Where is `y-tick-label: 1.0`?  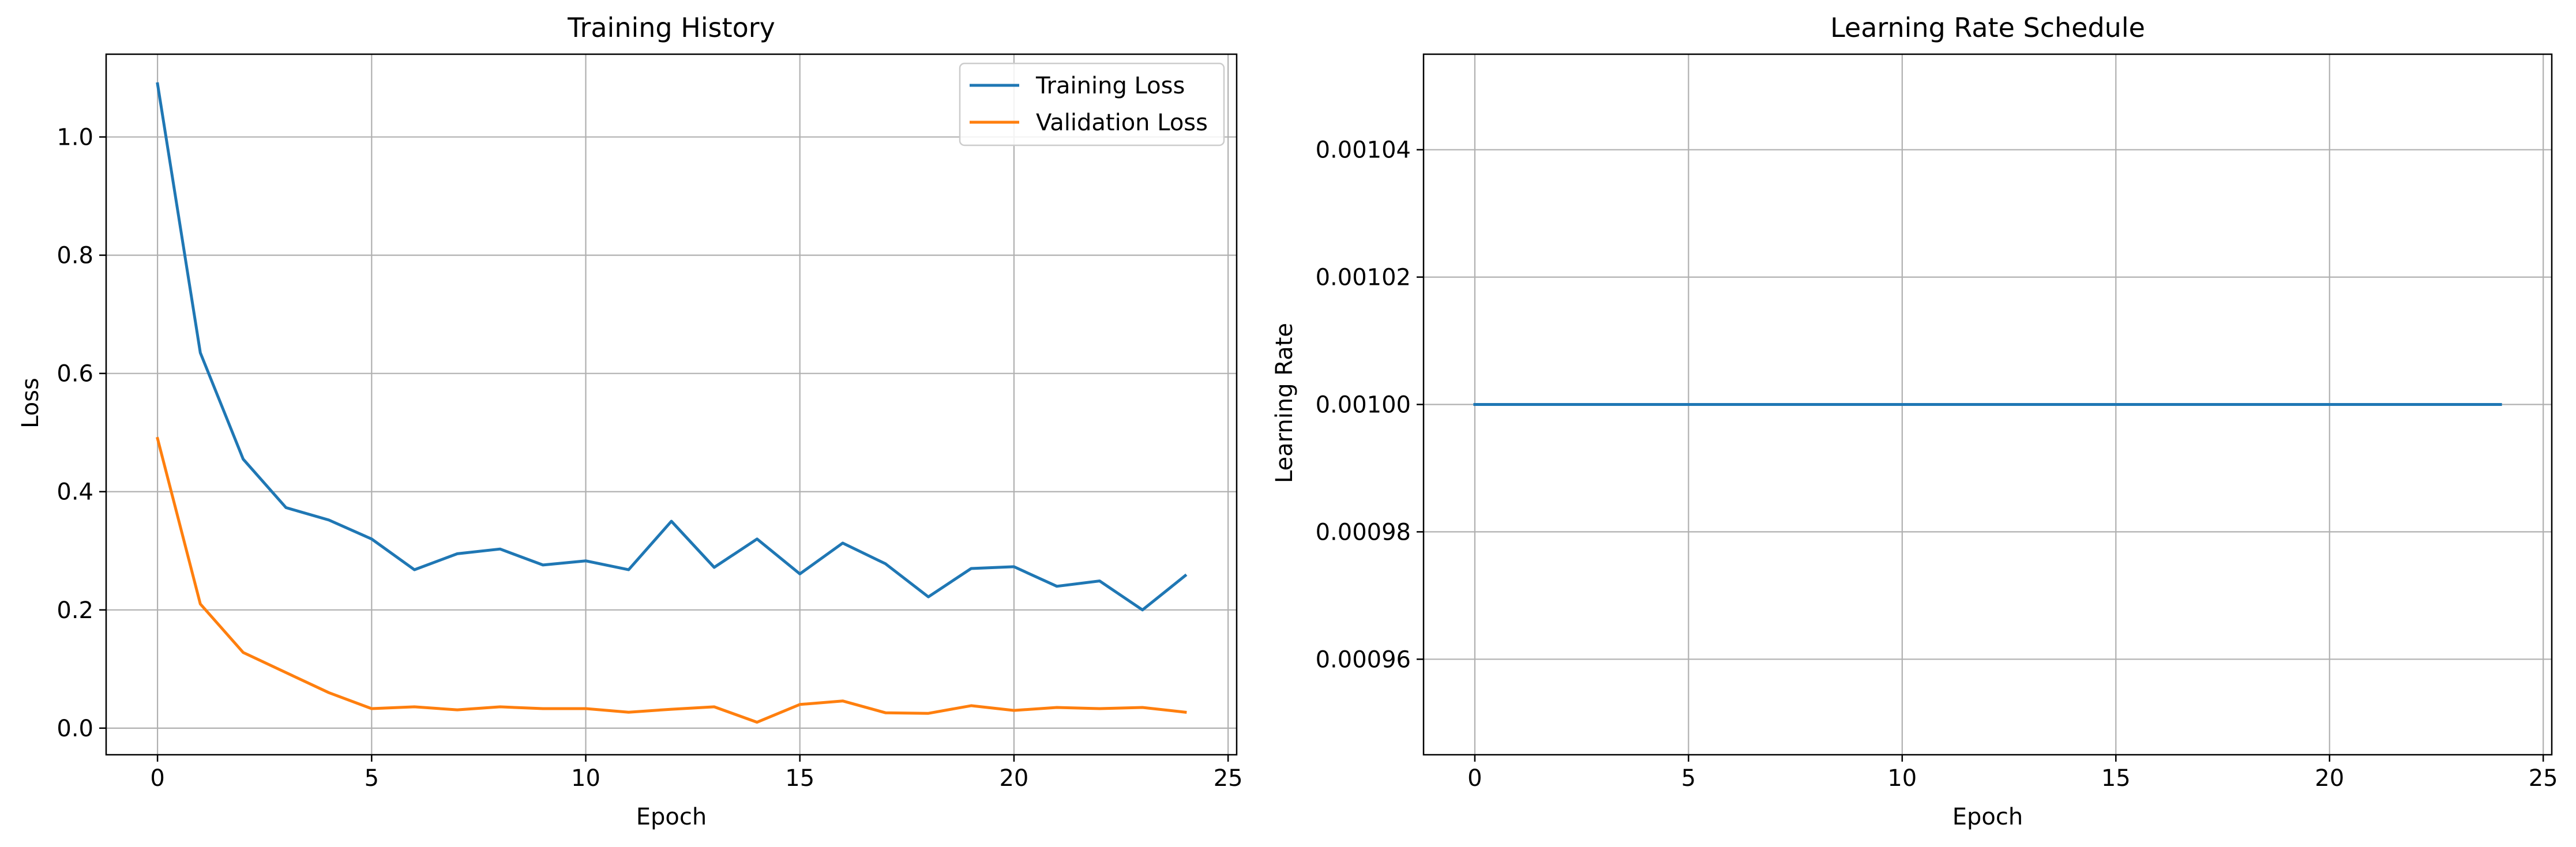 y-tick-label: 1.0 is located at coordinates (75, 138).